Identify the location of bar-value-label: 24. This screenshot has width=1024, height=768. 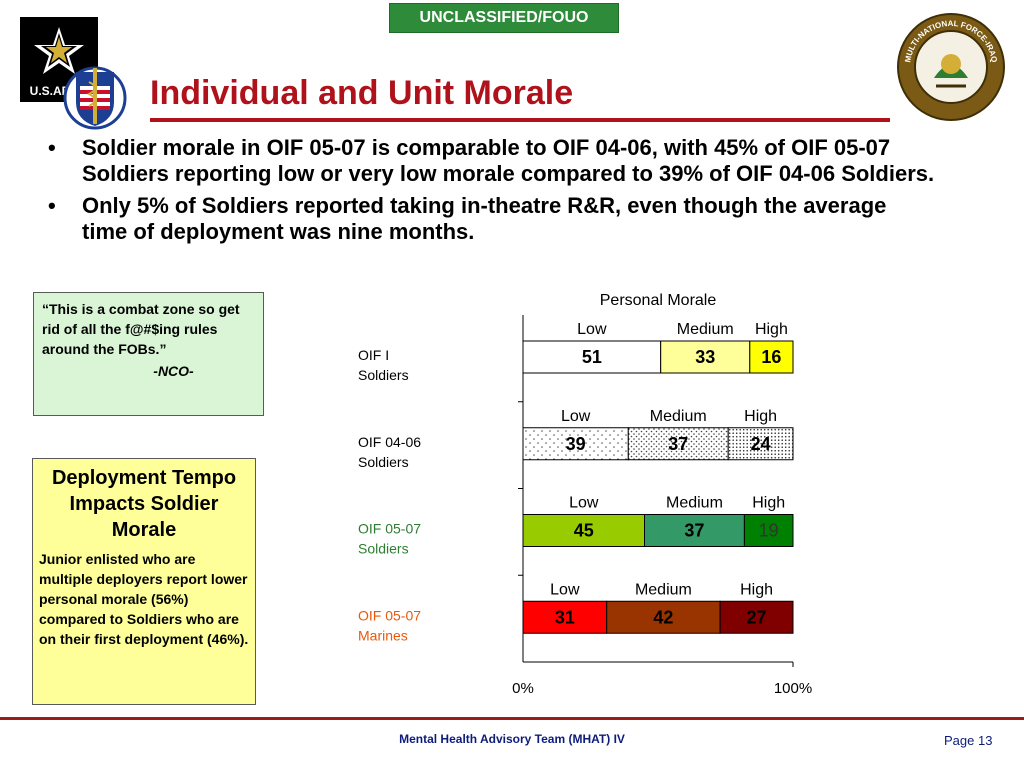
(761, 444).